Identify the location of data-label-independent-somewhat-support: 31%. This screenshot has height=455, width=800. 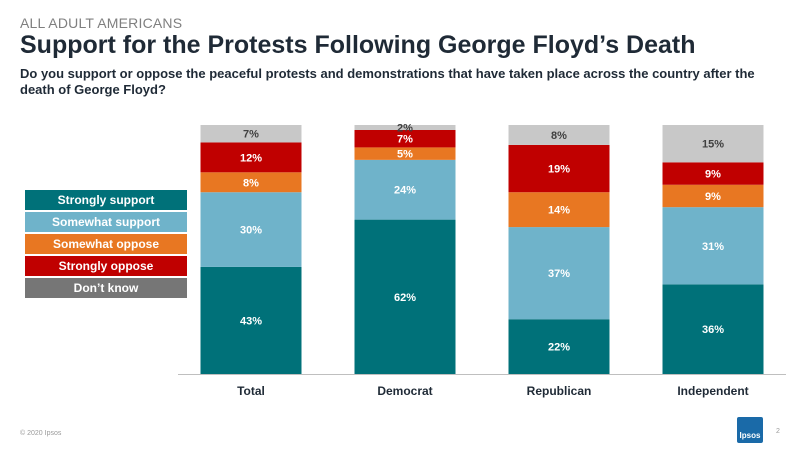
(713, 247).